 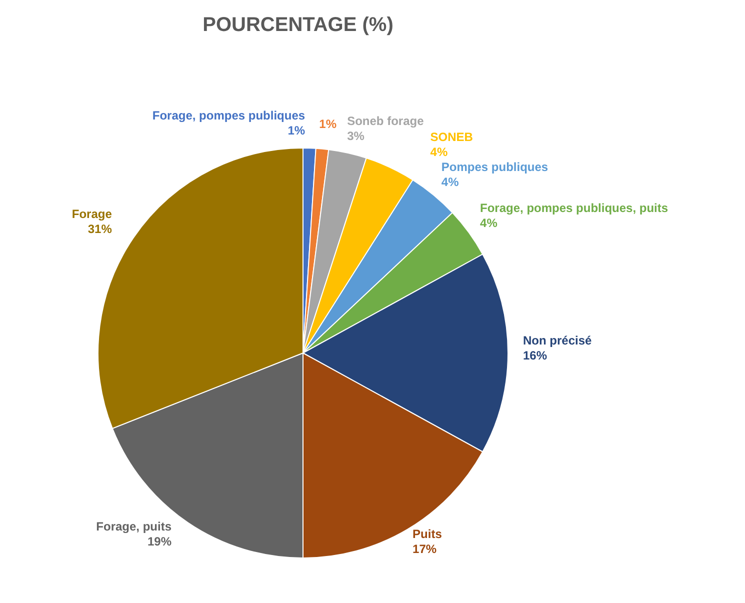 What do you see at coordinates (92, 214) in the screenshot?
I see `slice-label: Forage` at bounding box center [92, 214].